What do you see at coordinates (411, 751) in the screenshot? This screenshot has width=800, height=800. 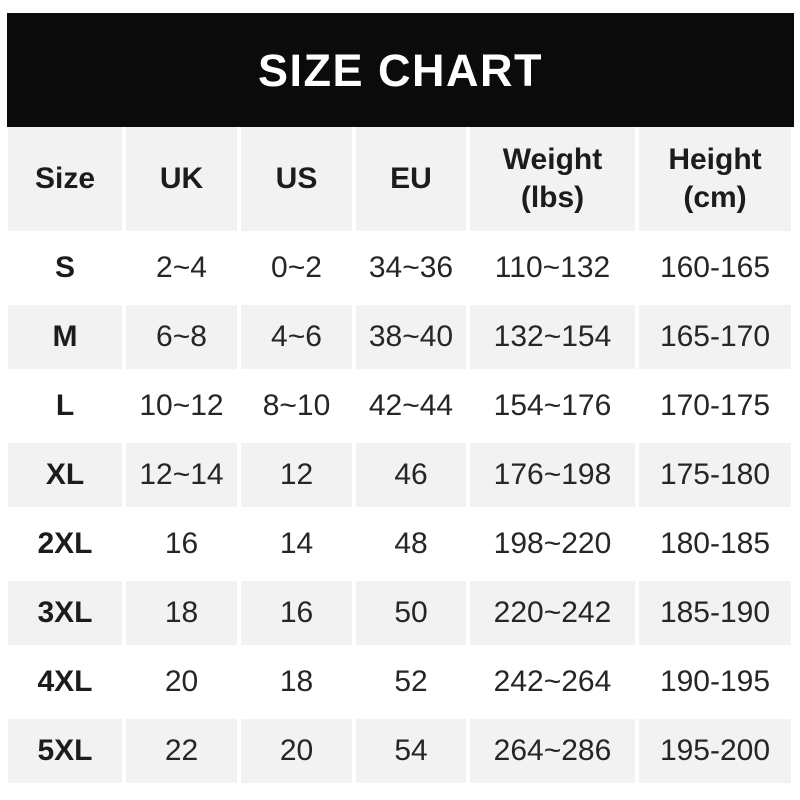 I see `eu-cell: 54` at bounding box center [411, 751].